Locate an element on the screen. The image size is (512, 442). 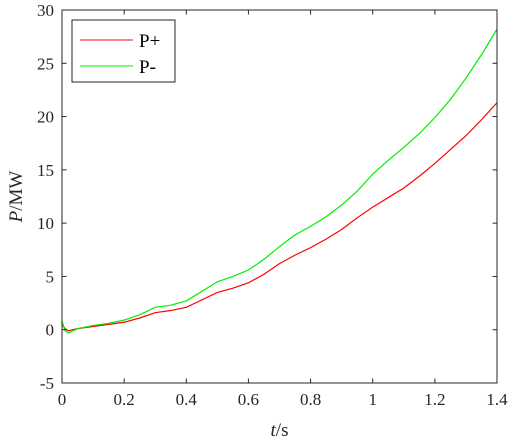
x-tick-label: 1.2 is located at coordinates (434, 399).